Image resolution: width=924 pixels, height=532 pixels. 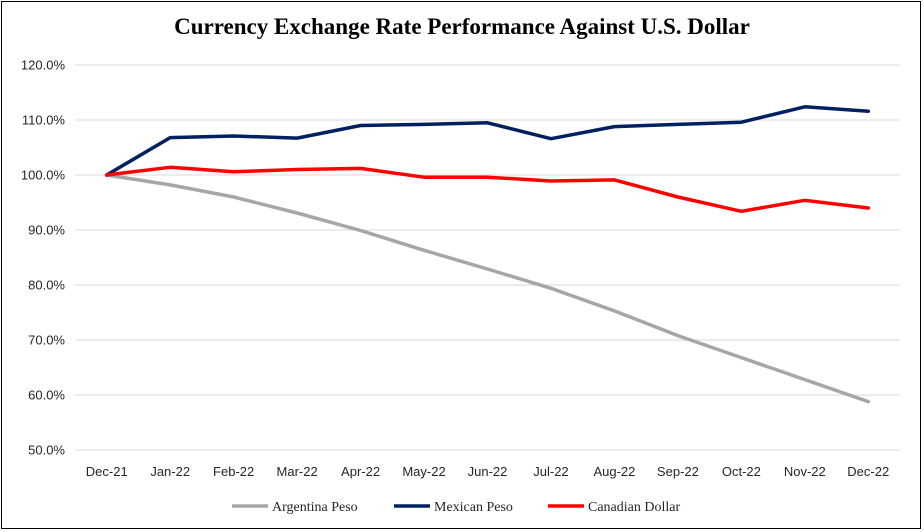 What do you see at coordinates (423, 471) in the screenshot?
I see `x-tick-label: May-22` at bounding box center [423, 471].